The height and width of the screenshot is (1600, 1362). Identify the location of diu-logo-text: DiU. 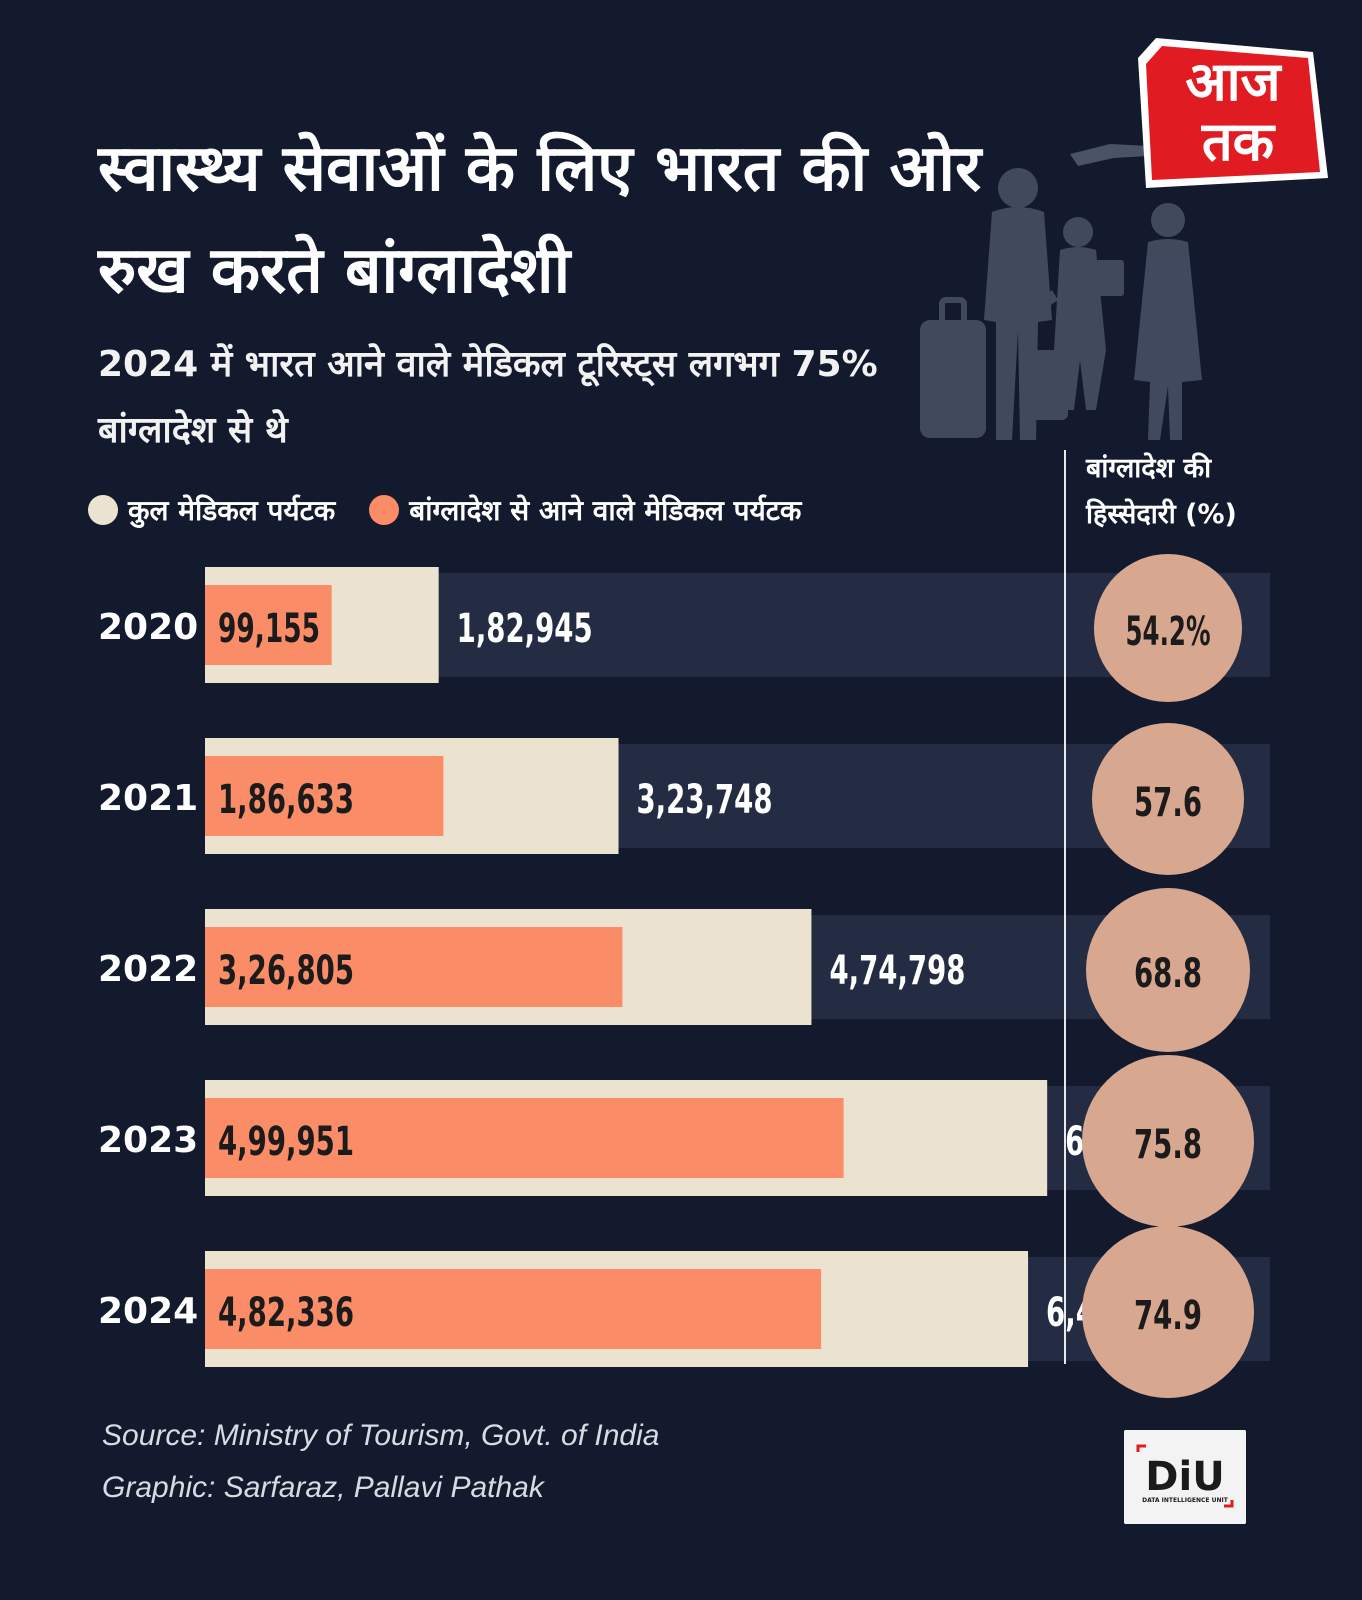
(1184, 1477).